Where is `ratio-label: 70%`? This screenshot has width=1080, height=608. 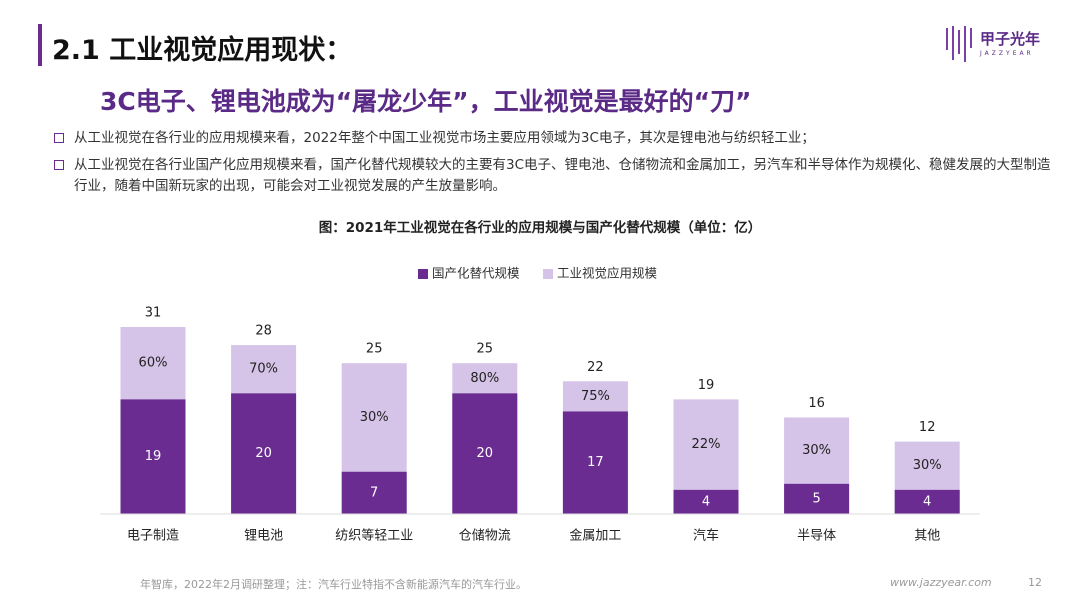 ratio-label: 70% is located at coordinates (263, 369).